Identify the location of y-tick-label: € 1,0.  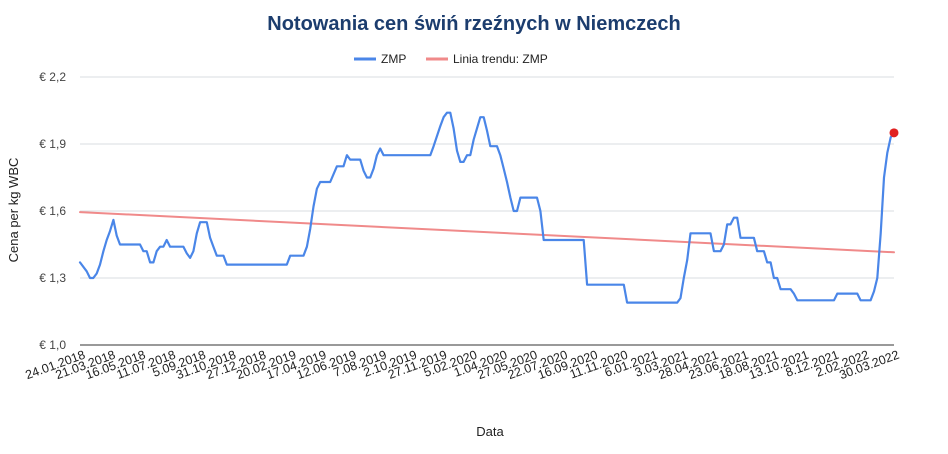
(52, 345).